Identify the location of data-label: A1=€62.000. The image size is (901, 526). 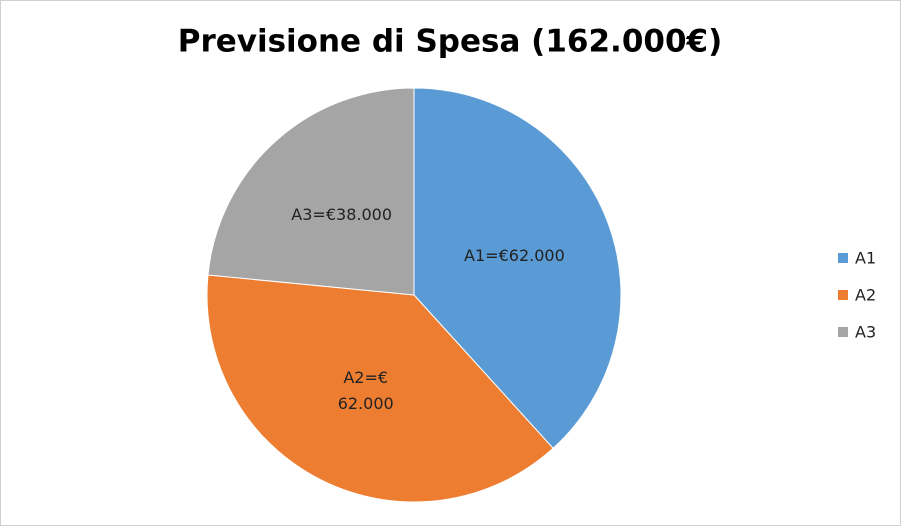
(514, 256).